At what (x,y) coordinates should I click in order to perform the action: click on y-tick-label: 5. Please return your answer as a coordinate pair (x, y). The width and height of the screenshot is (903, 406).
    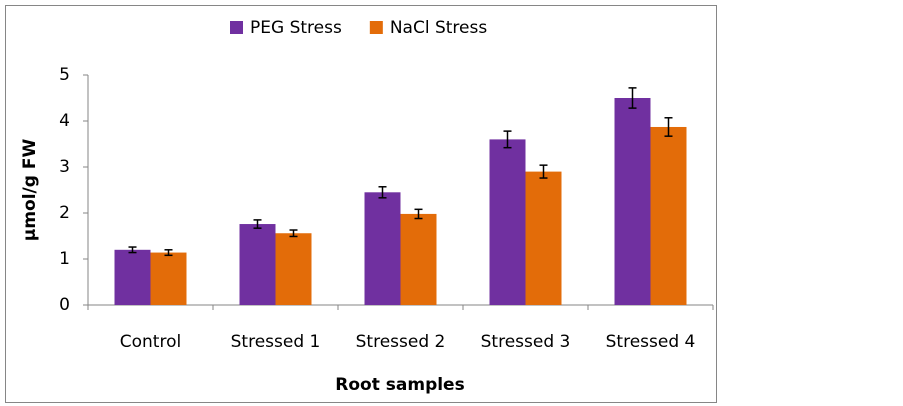
    Looking at the image, I should click on (64, 75).